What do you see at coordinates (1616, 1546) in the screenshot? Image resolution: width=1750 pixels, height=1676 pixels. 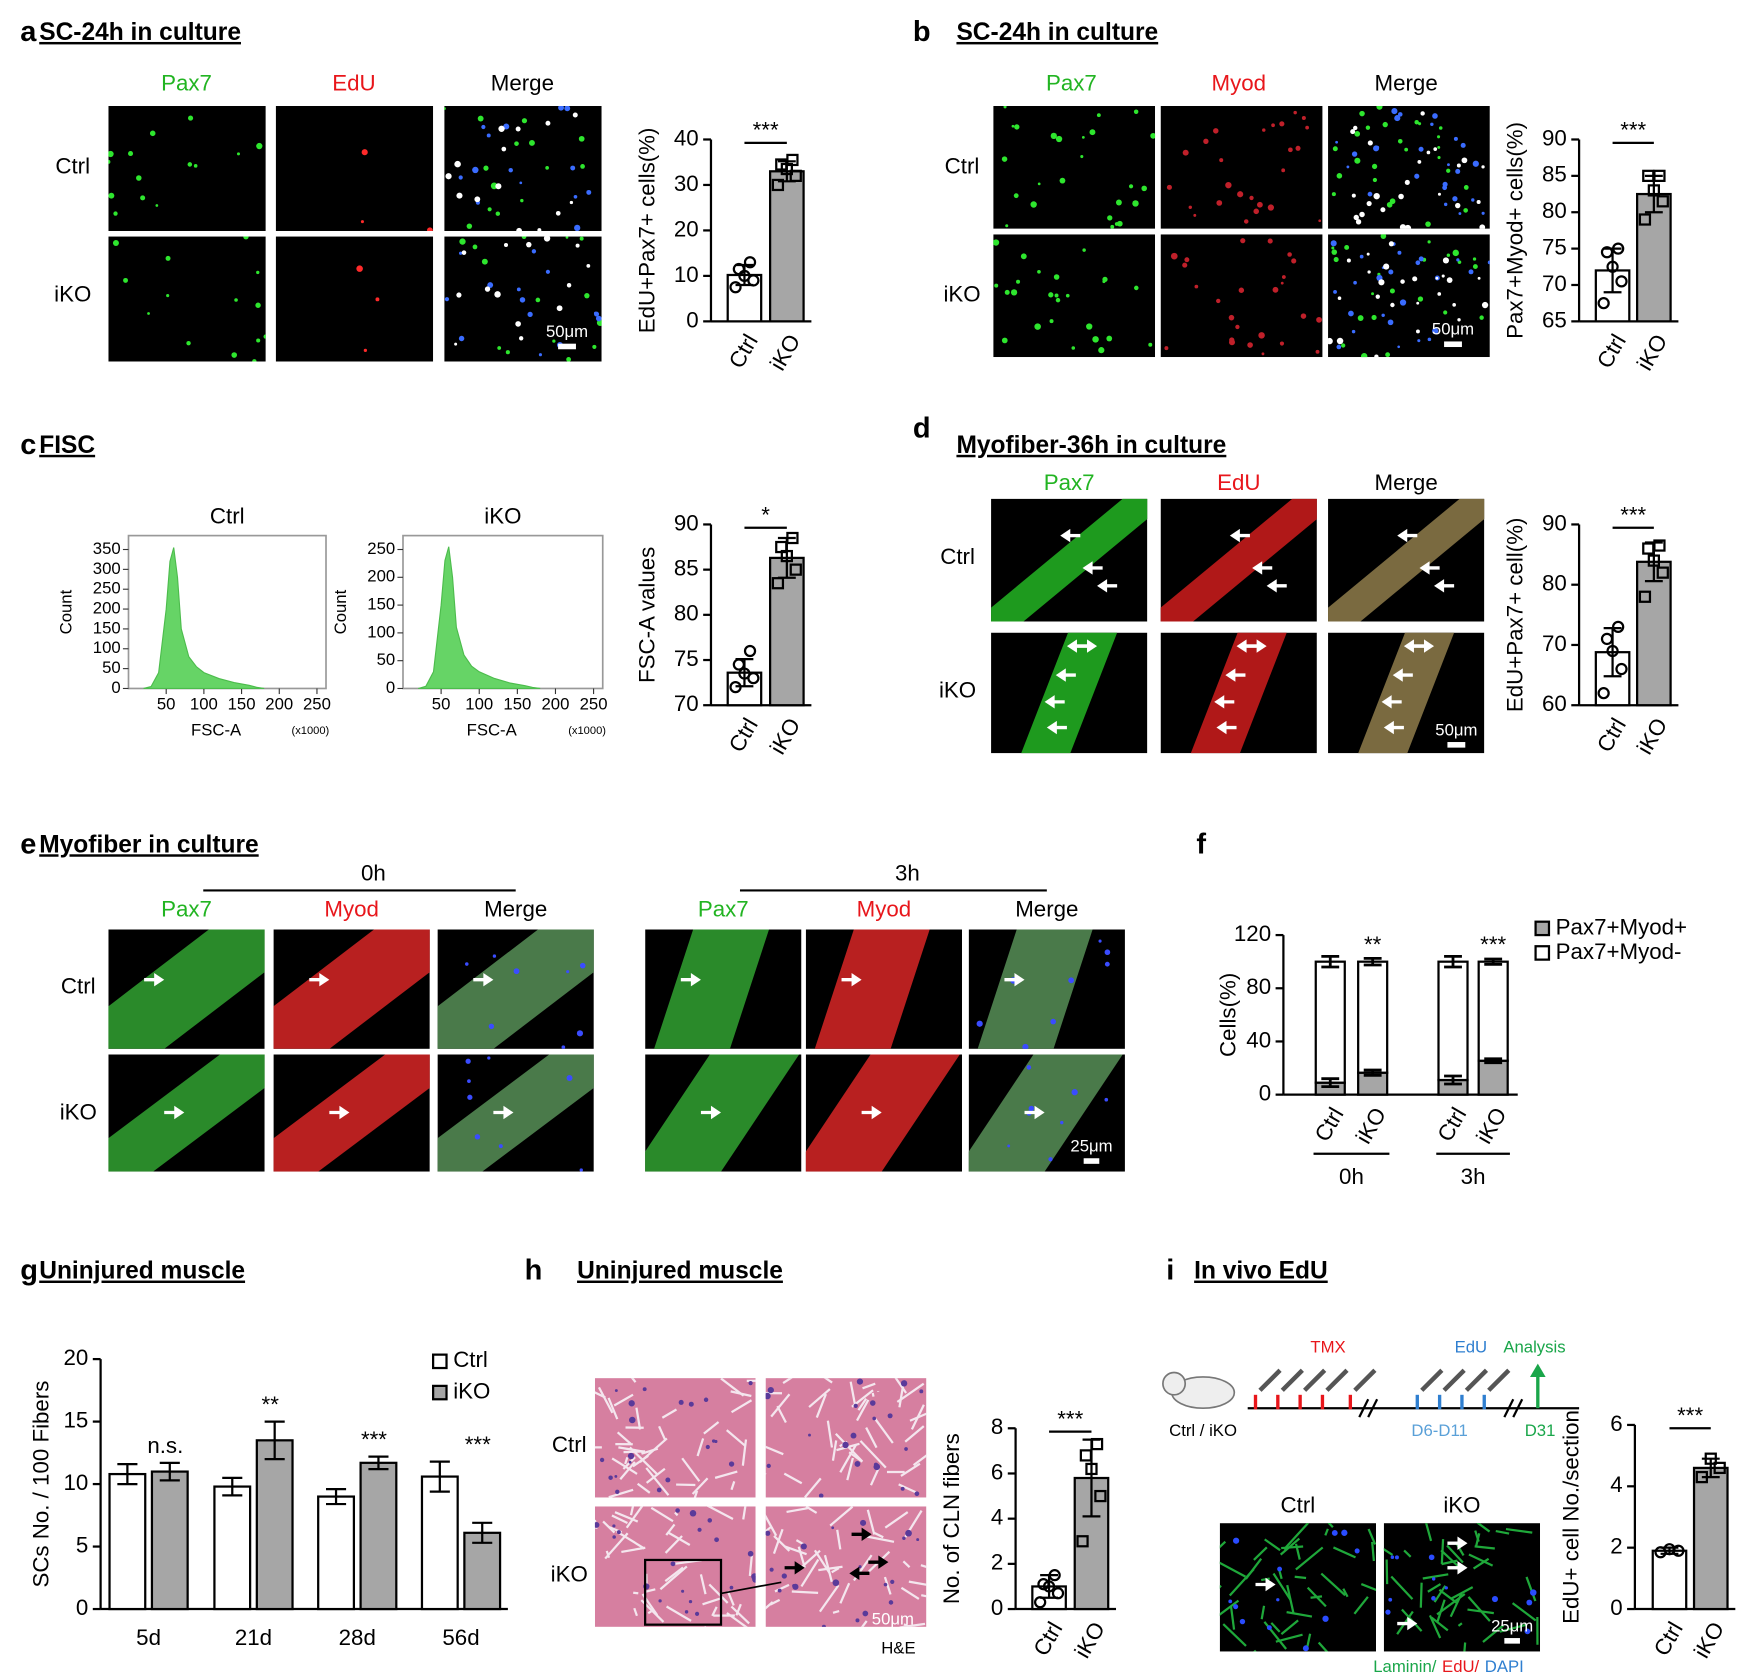 I see `y-tick-label: 2` at bounding box center [1616, 1546].